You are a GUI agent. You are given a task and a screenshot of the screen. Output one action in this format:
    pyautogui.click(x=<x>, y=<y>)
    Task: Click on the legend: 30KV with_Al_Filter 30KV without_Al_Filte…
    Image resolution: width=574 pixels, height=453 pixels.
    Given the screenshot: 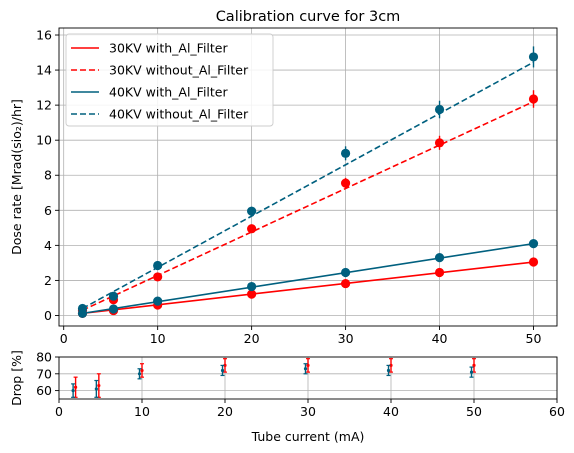 What is the action you would take?
    pyautogui.click(x=169, y=80)
    